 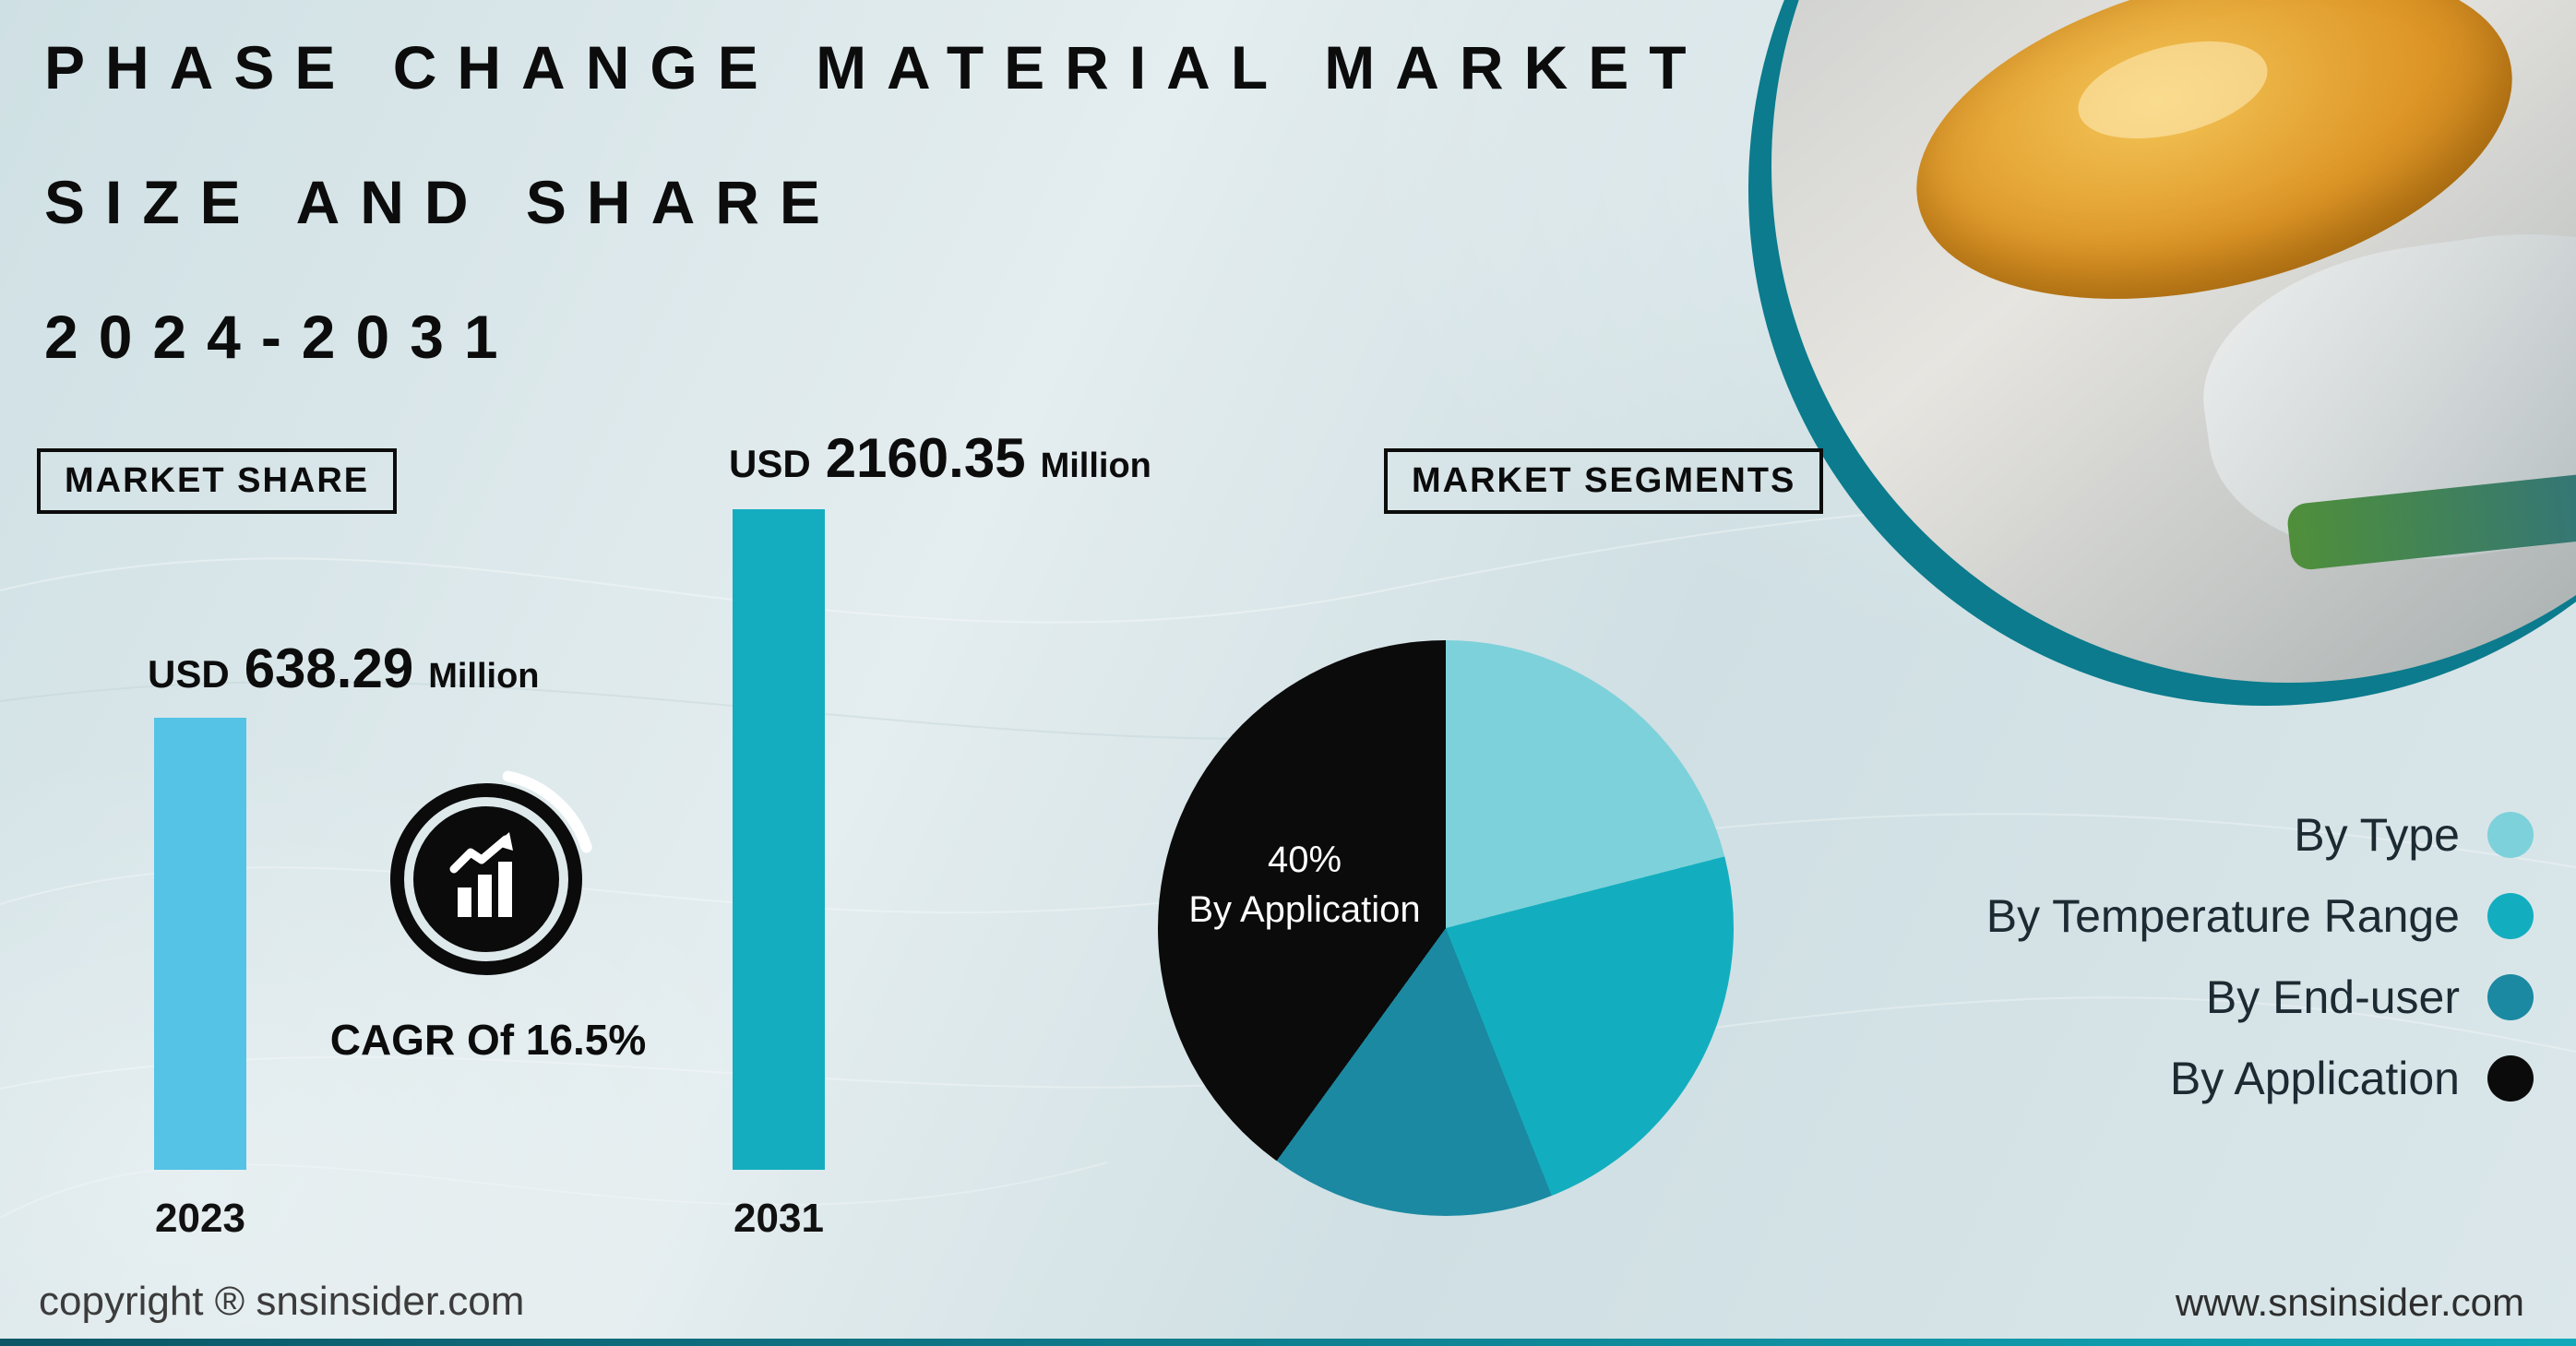 I want to click on bar-value-2023-amount: 638.29, so click(x=329, y=668).